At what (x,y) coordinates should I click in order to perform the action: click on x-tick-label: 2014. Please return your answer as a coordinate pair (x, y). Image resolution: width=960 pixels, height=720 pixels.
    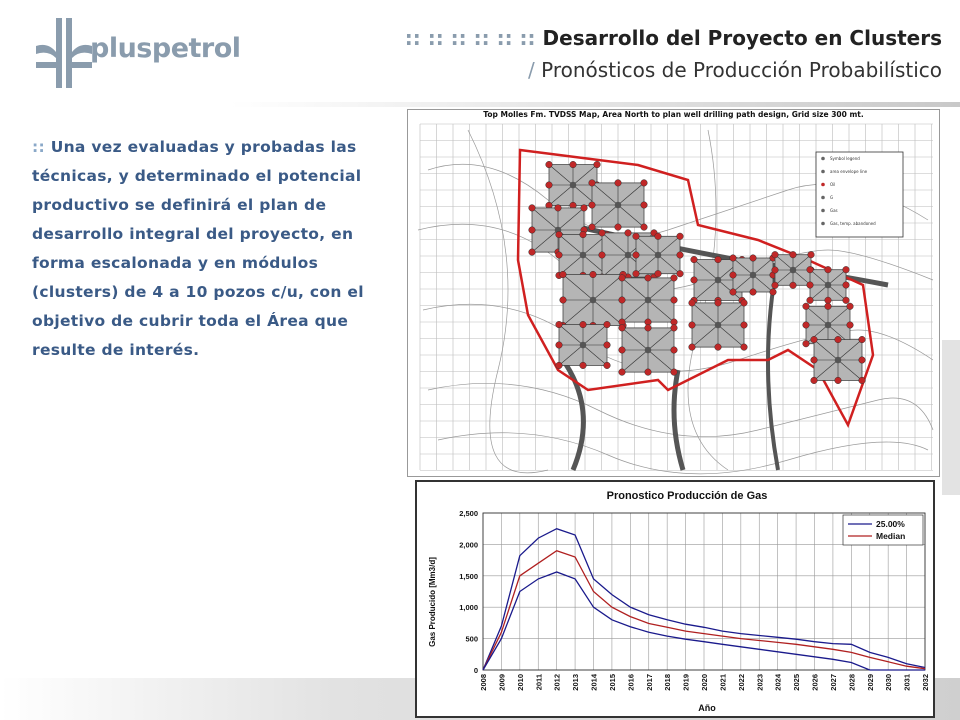
    Looking at the image, I should click on (594, 682).